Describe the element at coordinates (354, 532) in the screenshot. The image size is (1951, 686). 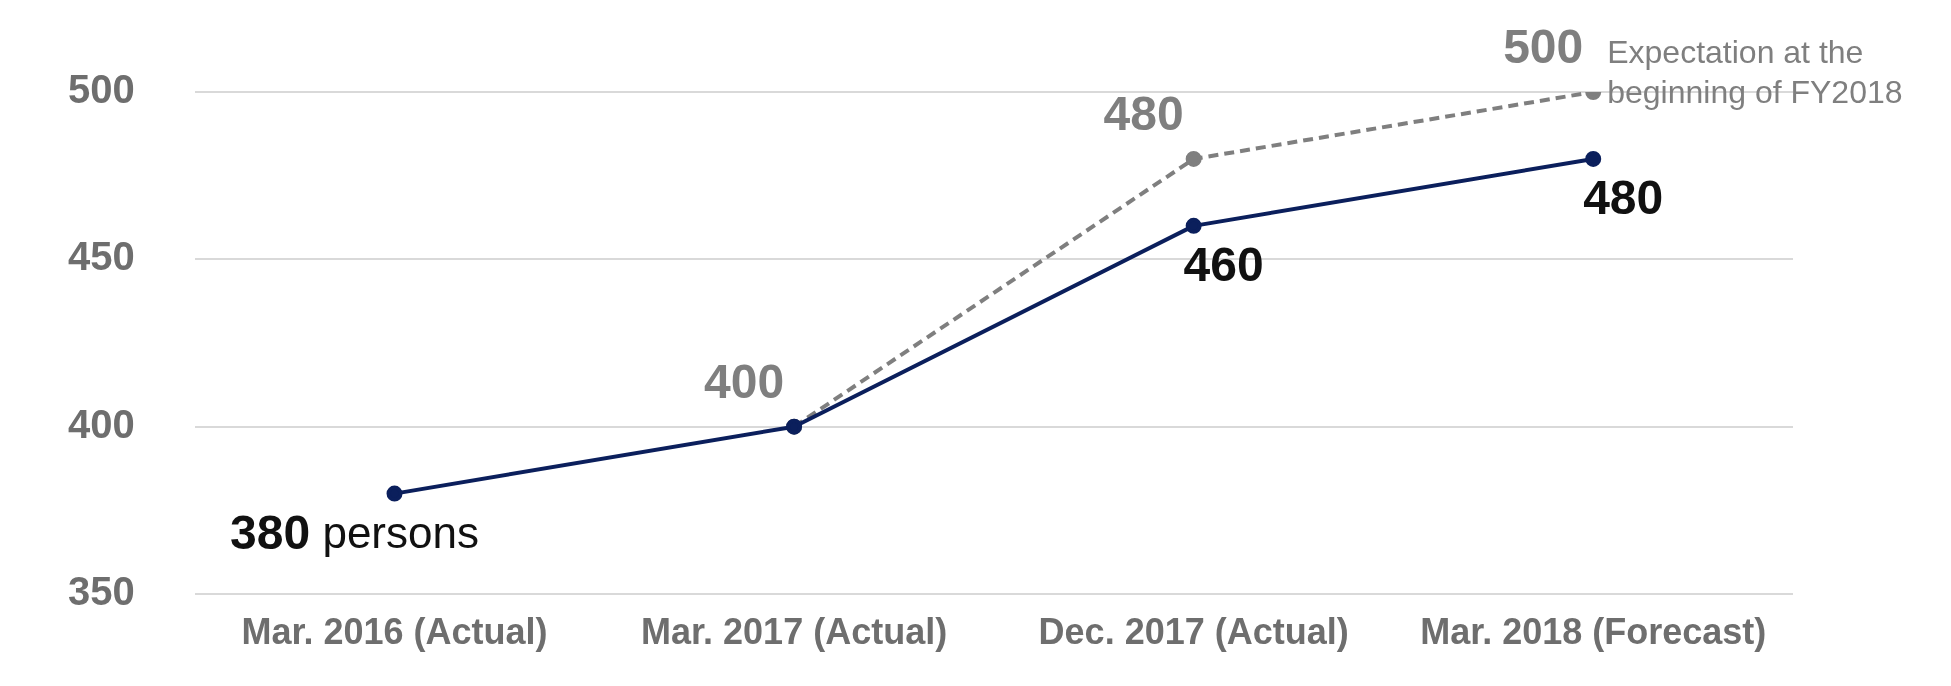
I see `data-label: 380 persons` at that location.